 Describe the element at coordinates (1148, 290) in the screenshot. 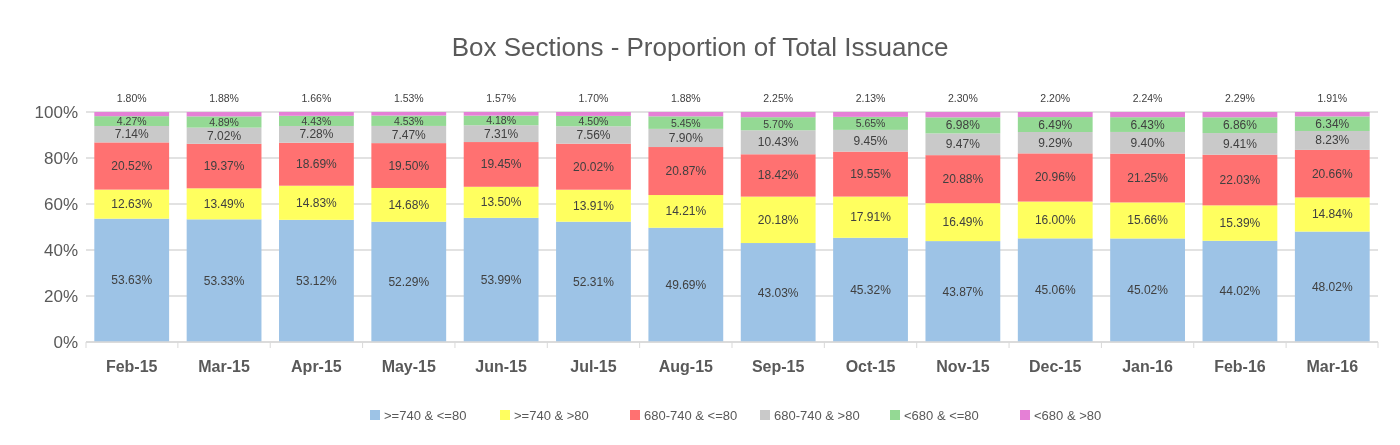

I see `data-label: 45.02%` at that location.